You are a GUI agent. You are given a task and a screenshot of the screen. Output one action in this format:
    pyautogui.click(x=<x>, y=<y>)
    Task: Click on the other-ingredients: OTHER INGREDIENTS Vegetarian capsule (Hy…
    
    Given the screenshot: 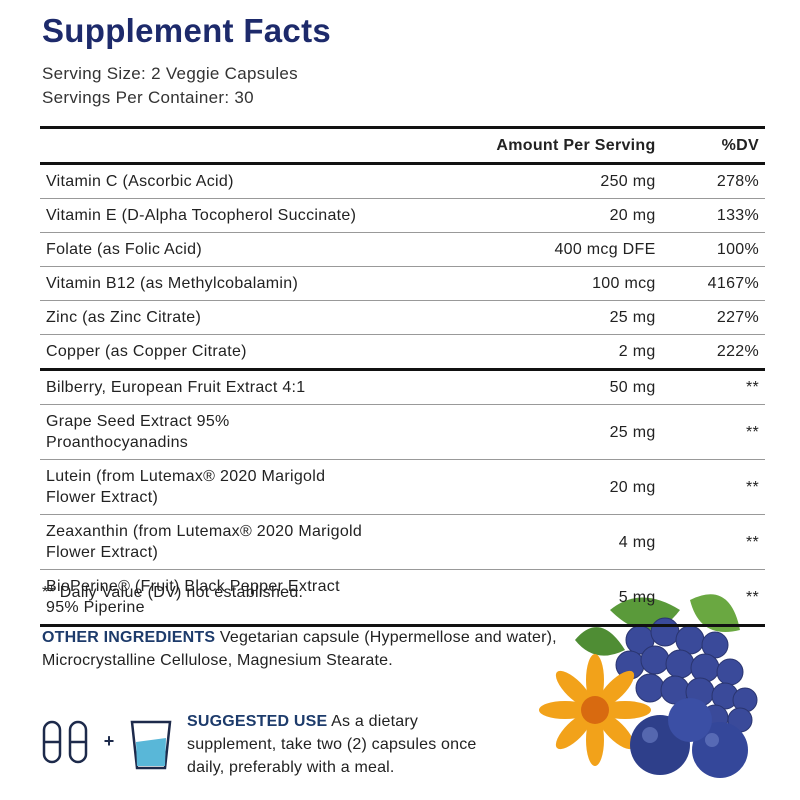 What is the action you would take?
    pyautogui.click(x=307, y=649)
    